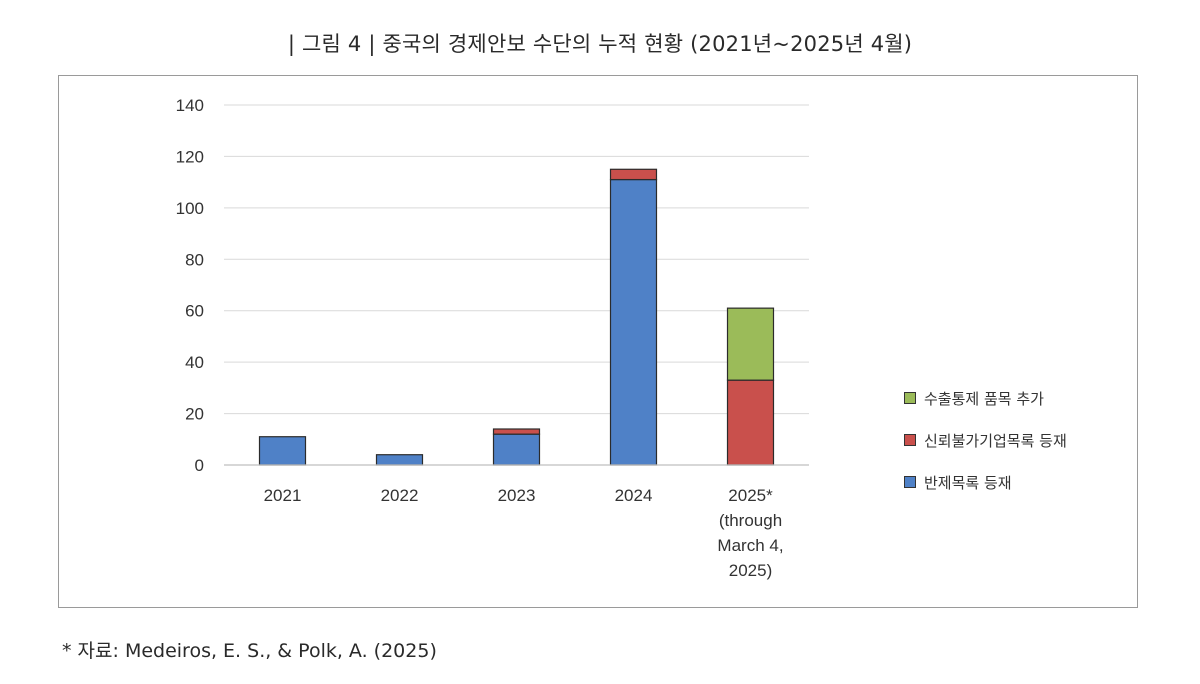  What do you see at coordinates (995, 440) in the screenshot?
I see `legend-label: 신뢰불가기업목록 등재` at bounding box center [995, 440].